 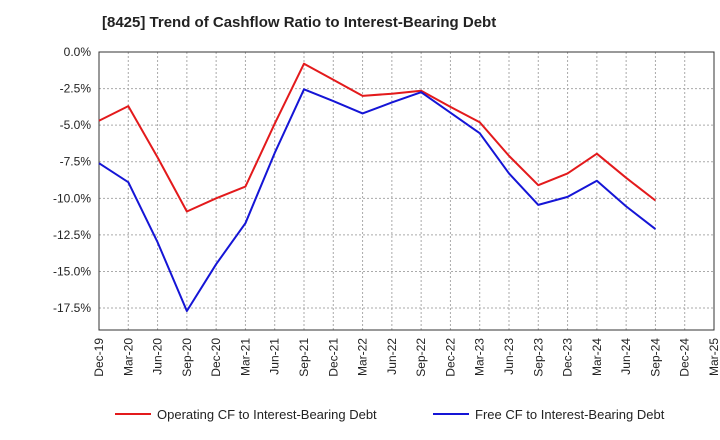 What do you see at coordinates (187, 357) in the screenshot?
I see `x-tick-label: Sep-20` at bounding box center [187, 357].